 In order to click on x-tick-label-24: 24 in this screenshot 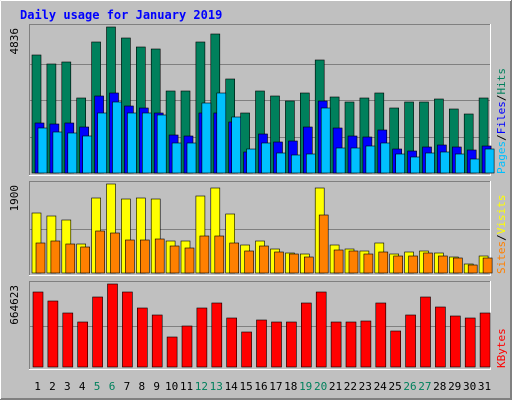, I will do `click(381, 386)`.